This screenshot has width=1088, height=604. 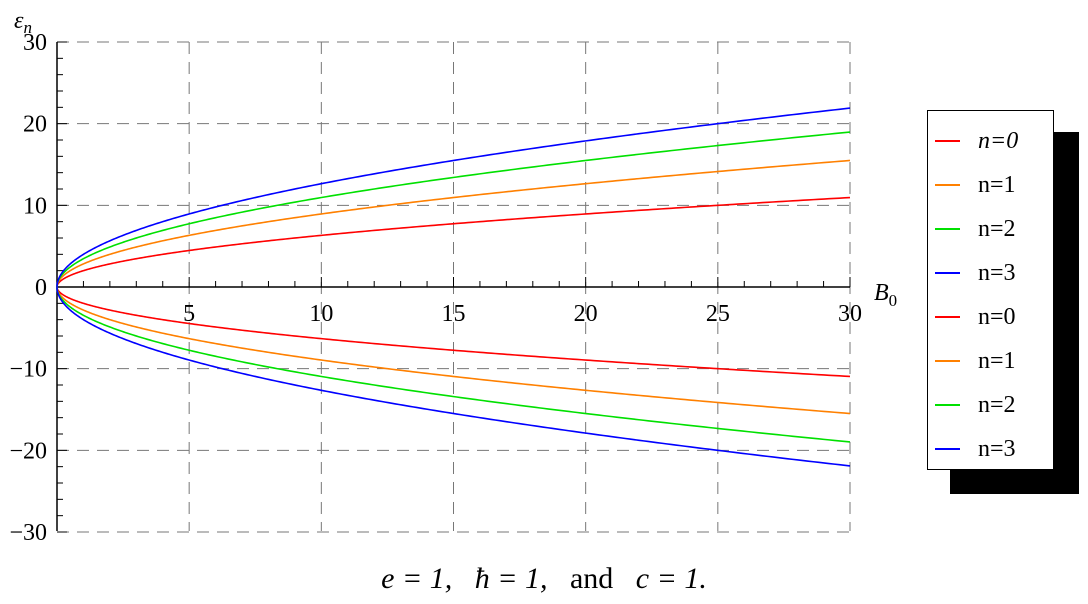 What do you see at coordinates (35, 125) in the screenshot?
I see `y-tick-label: 20` at bounding box center [35, 125].